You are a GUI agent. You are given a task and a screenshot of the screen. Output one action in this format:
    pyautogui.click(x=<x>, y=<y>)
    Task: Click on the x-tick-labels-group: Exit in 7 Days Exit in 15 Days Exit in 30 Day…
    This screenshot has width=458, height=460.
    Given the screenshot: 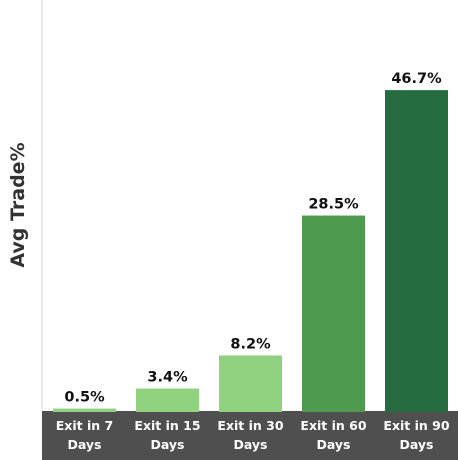 What is the action you would take?
    pyautogui.click(x=253, y=435)
    